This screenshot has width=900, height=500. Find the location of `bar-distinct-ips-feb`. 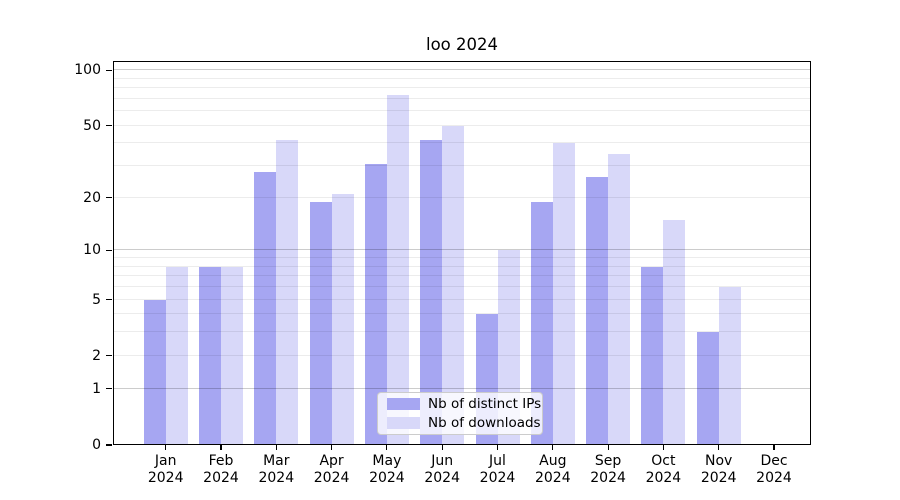

bar-distinct-ips-feb is located at coordinates (210, 355).